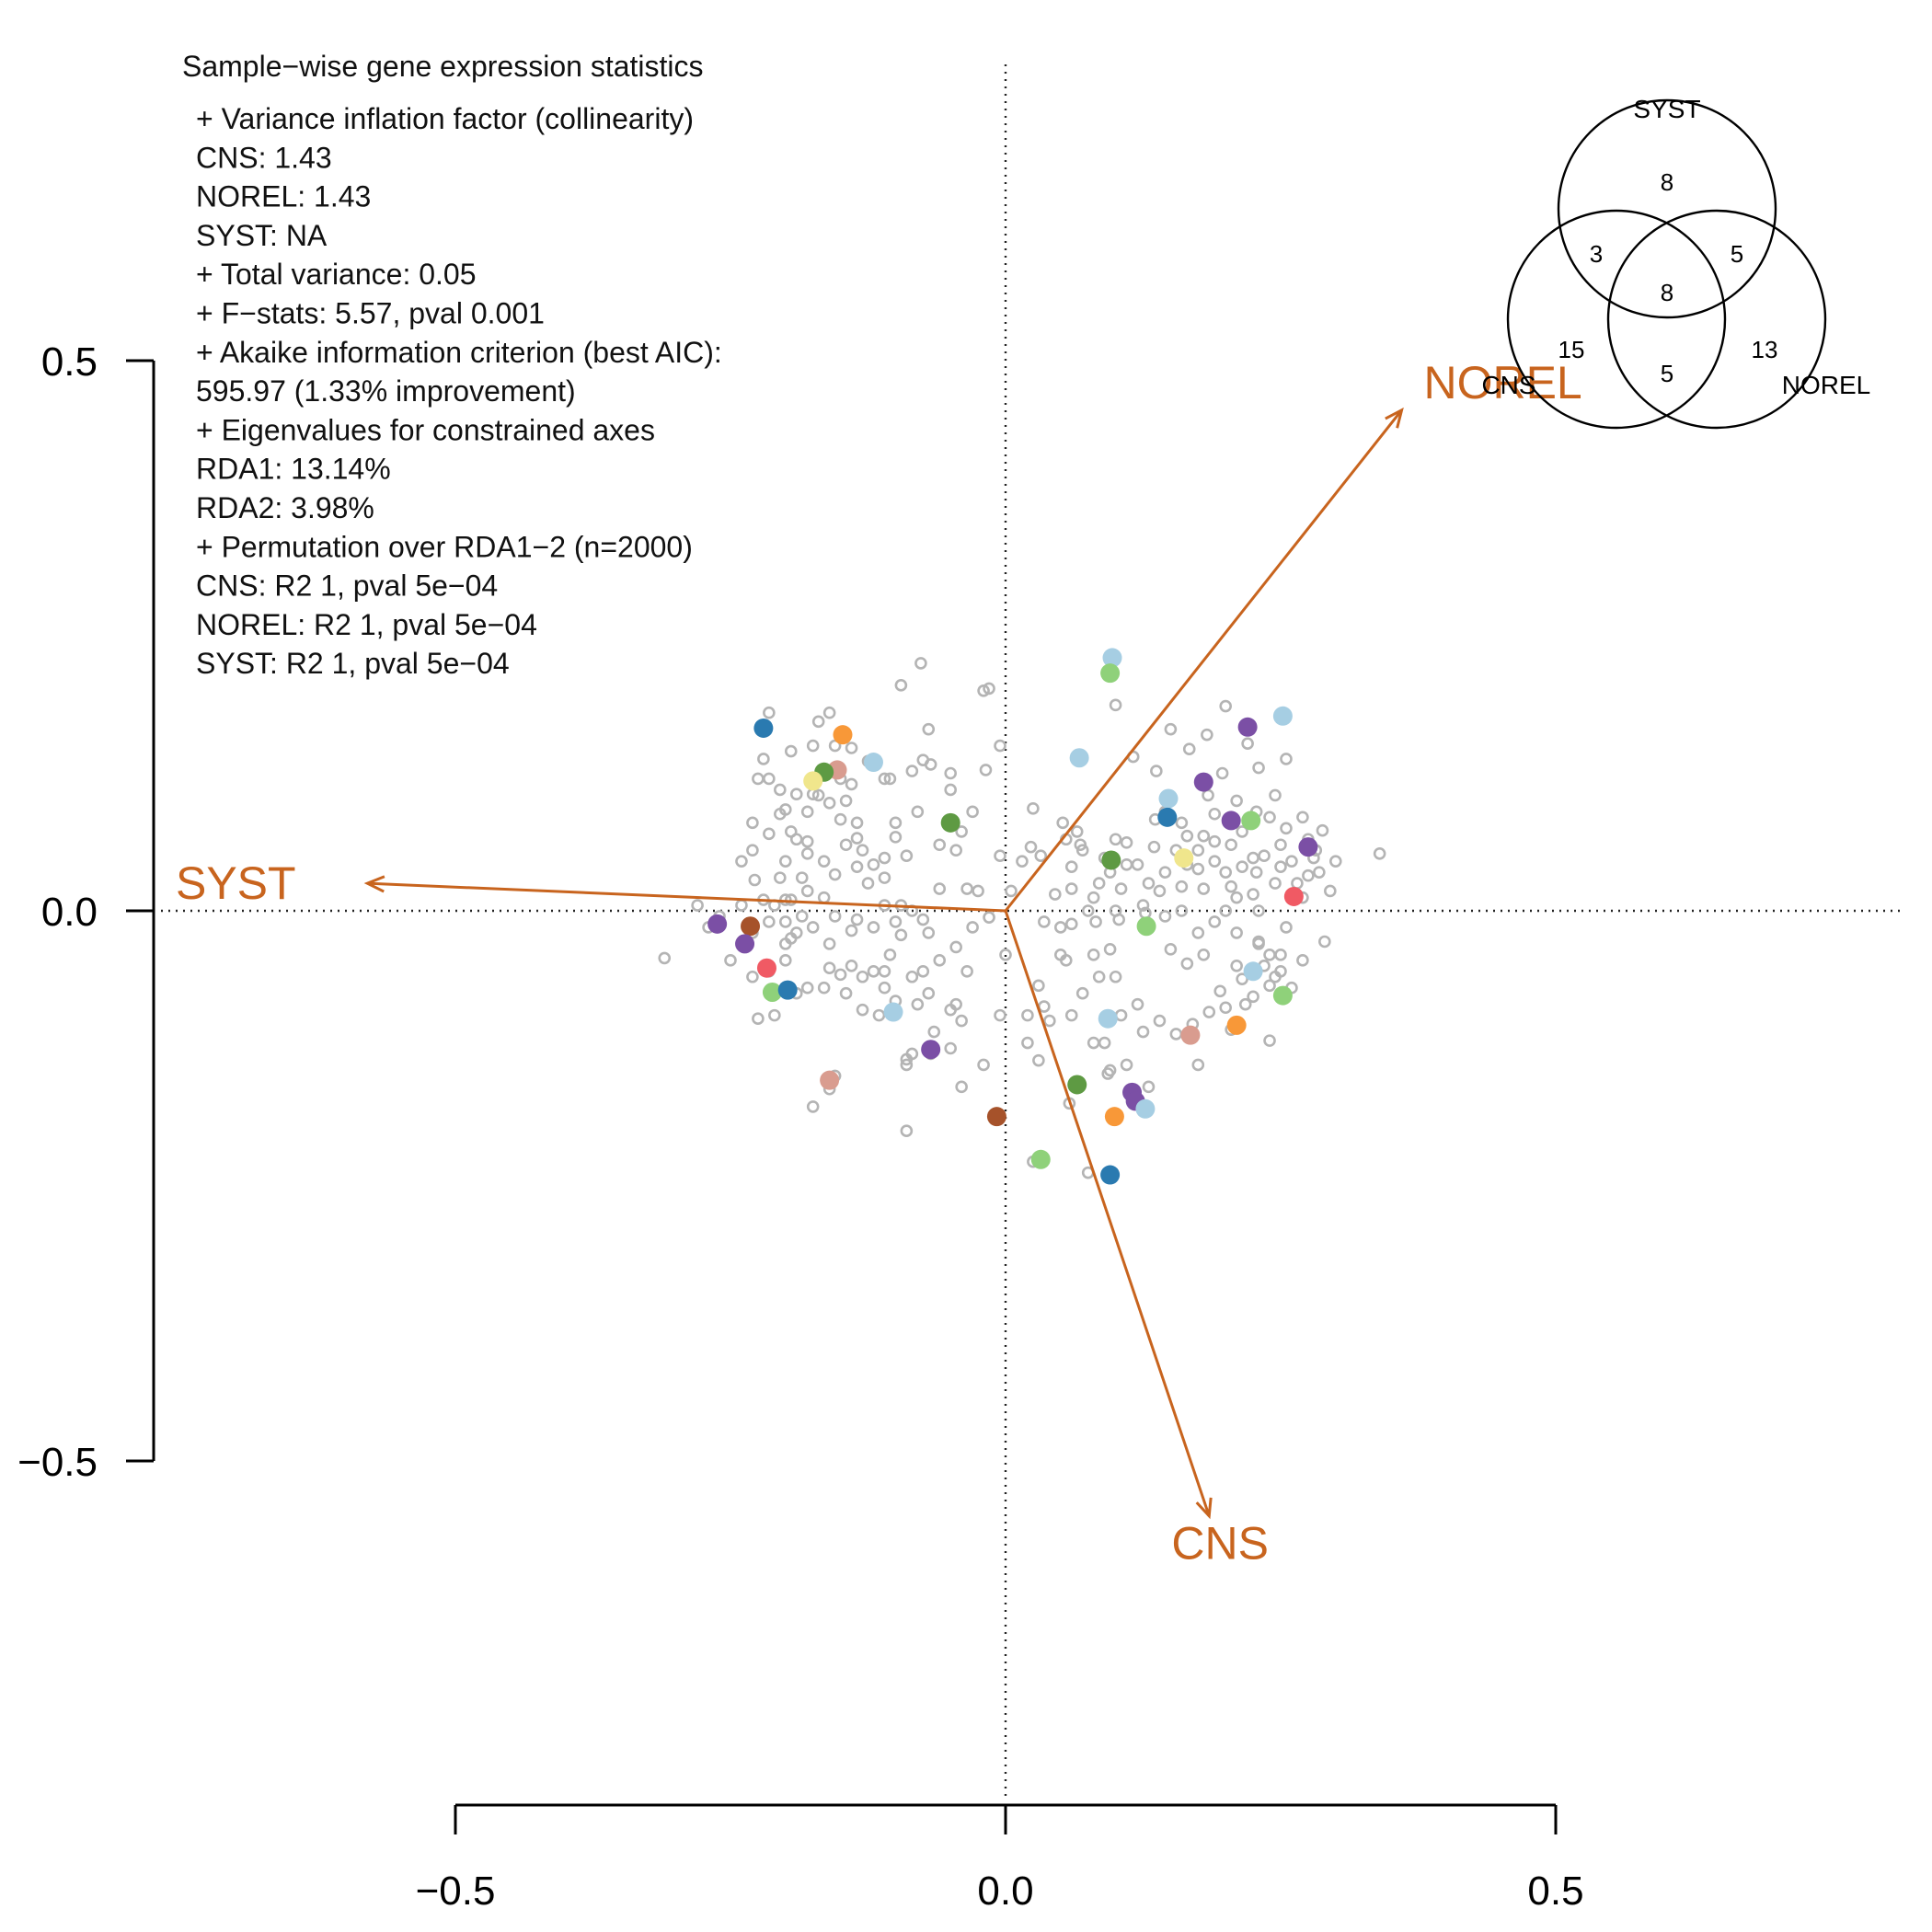 The width and height of the screenshot is (1932, 1932). Describe the element at coordinates (374, 884) in the screenshot. I see `arrow-head` at that location.